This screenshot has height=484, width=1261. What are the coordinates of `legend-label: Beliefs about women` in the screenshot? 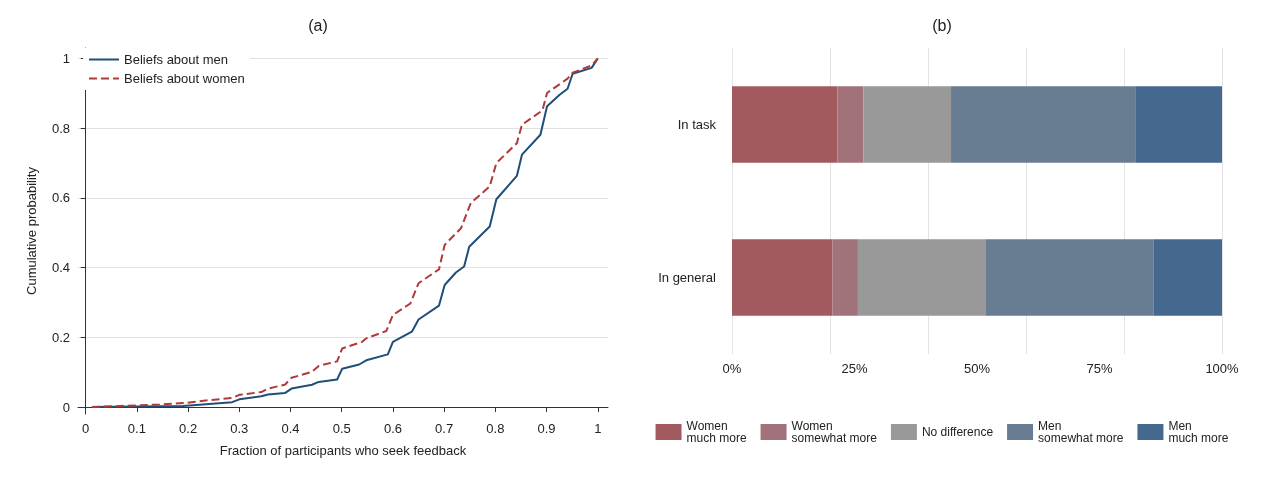 It's located at (184, 78).